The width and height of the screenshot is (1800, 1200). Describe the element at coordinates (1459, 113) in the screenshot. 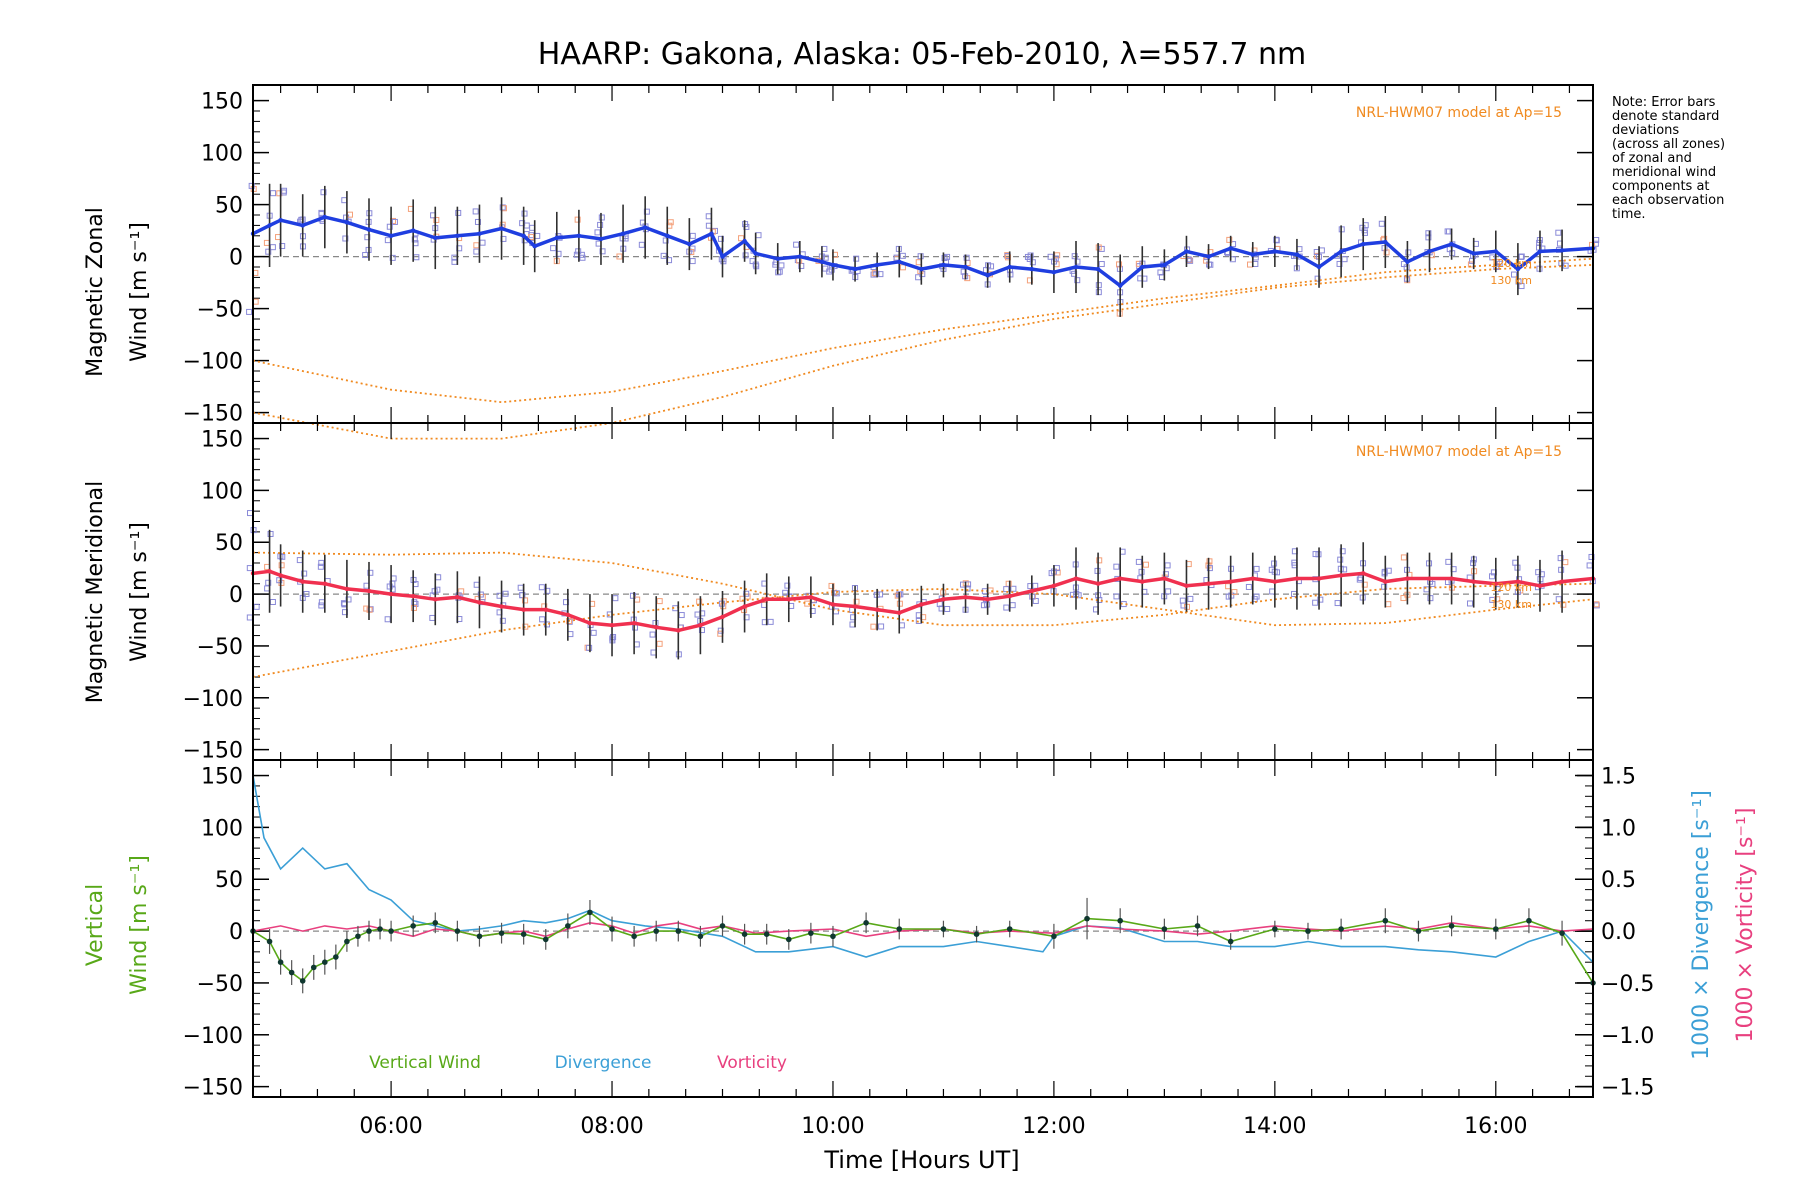

I see `zonal-model-label: NRL-HWM07 model at Ap=15` at that location.